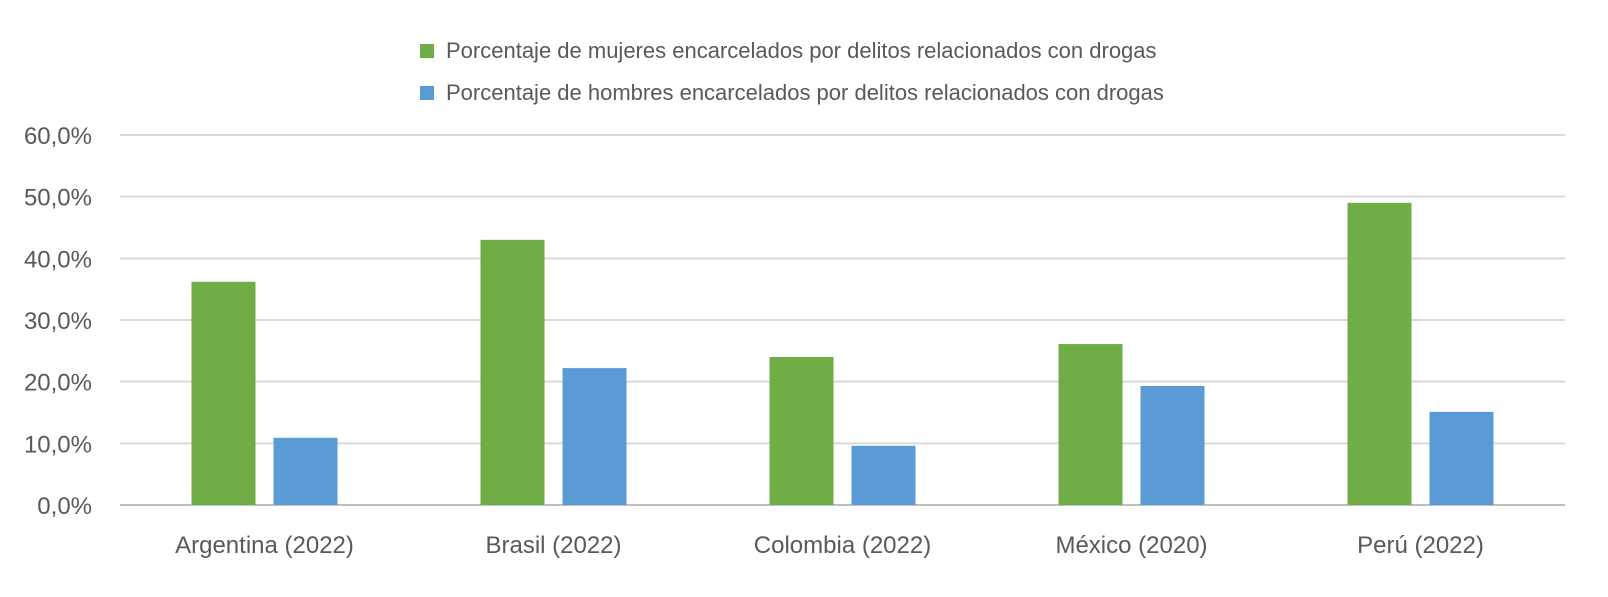 The image size is (1608, 597). I want to click on y-tick-label: 10,0%, so click(58, 444).